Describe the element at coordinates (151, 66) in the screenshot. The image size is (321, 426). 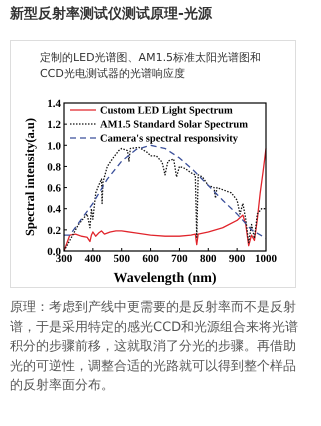
I see `chart-subtitle: 定制的LED光谱图、AM1.5标准太阳光谱图和CCD光电测试器的光谱响应度` at that location.